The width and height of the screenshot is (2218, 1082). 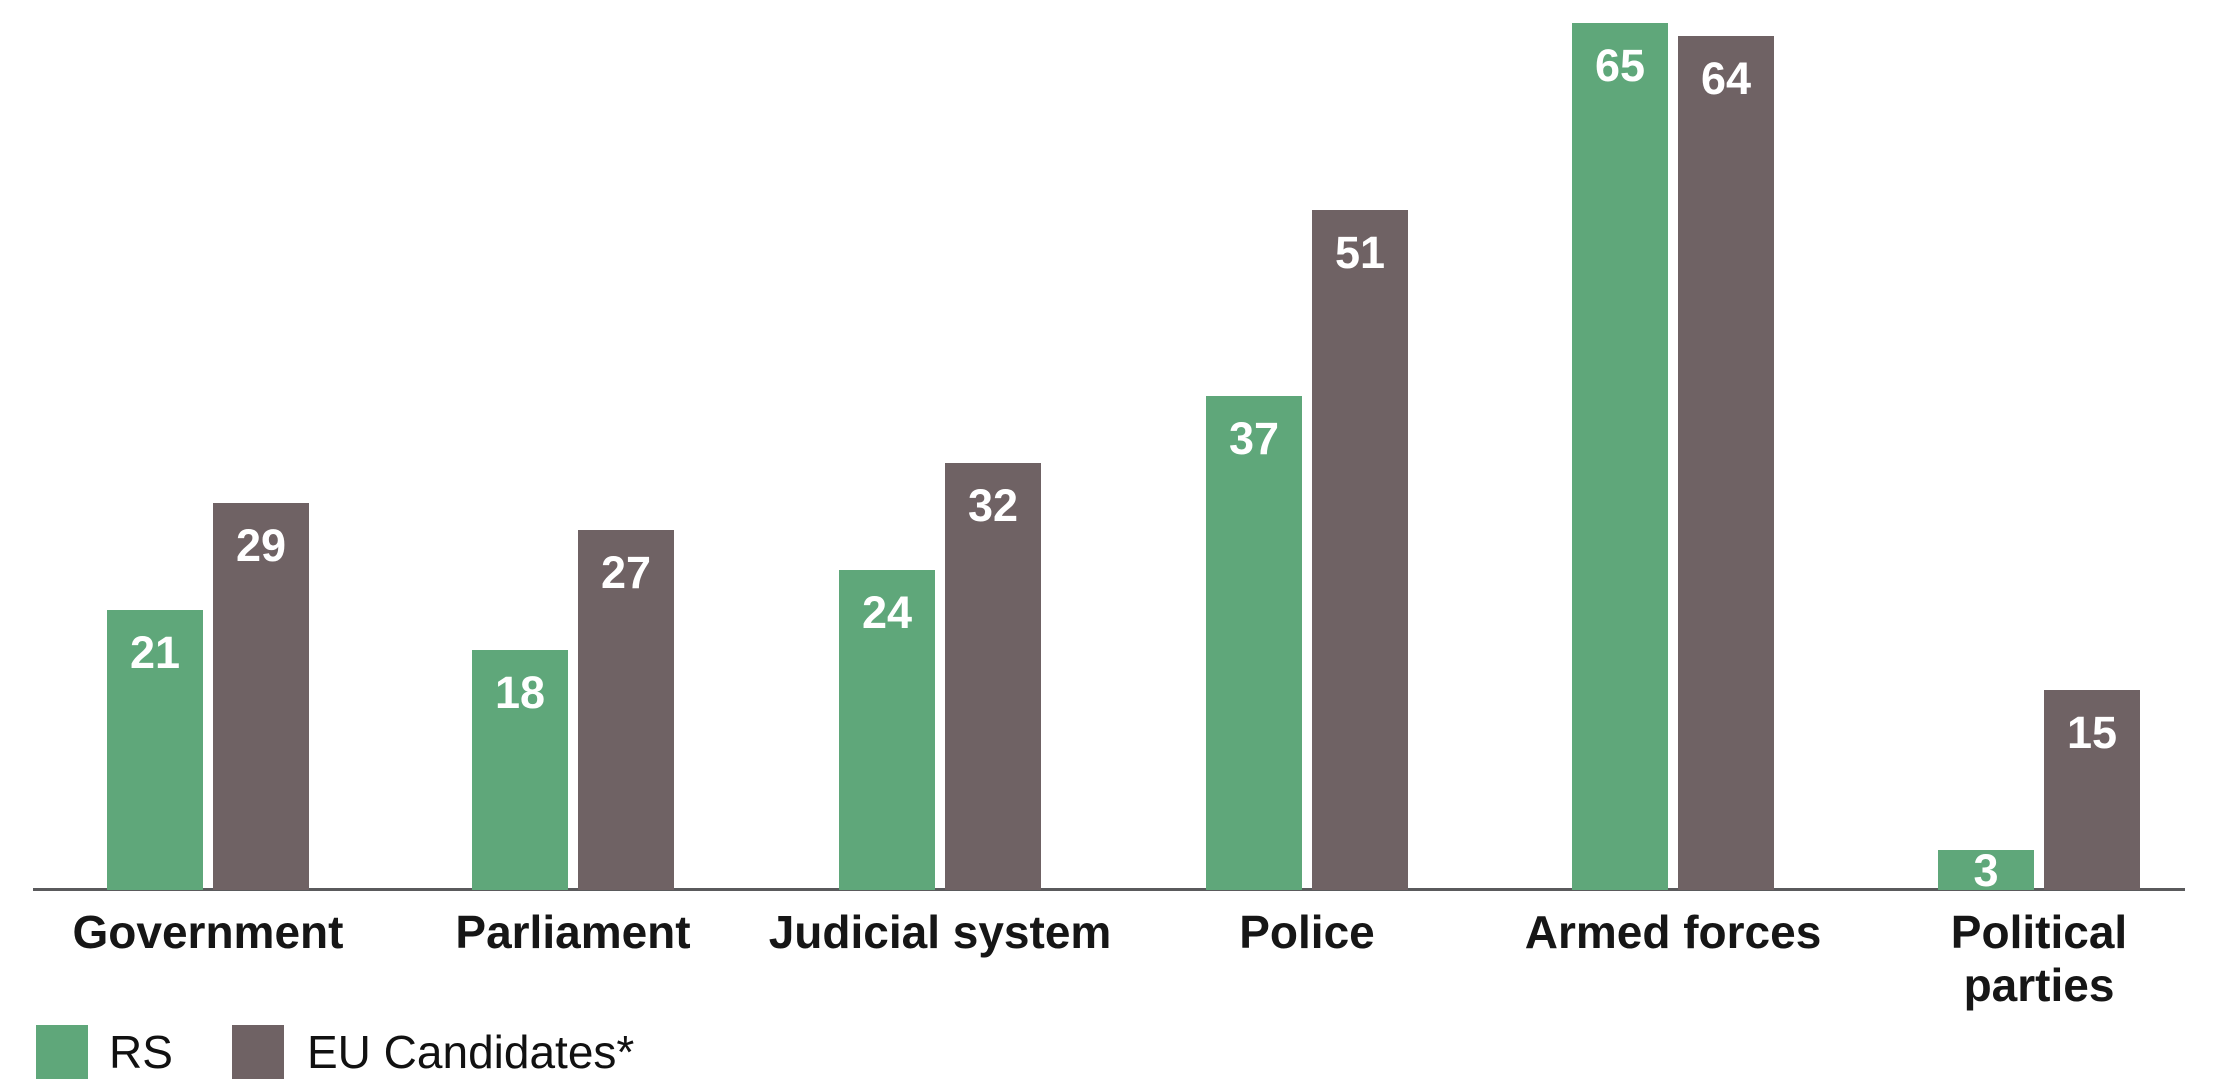 What do you see at coordinates (573, 932) in the screenshot?
I see `x-axis-category-label-parliament: Parliament` at bounding box center [573, 932].